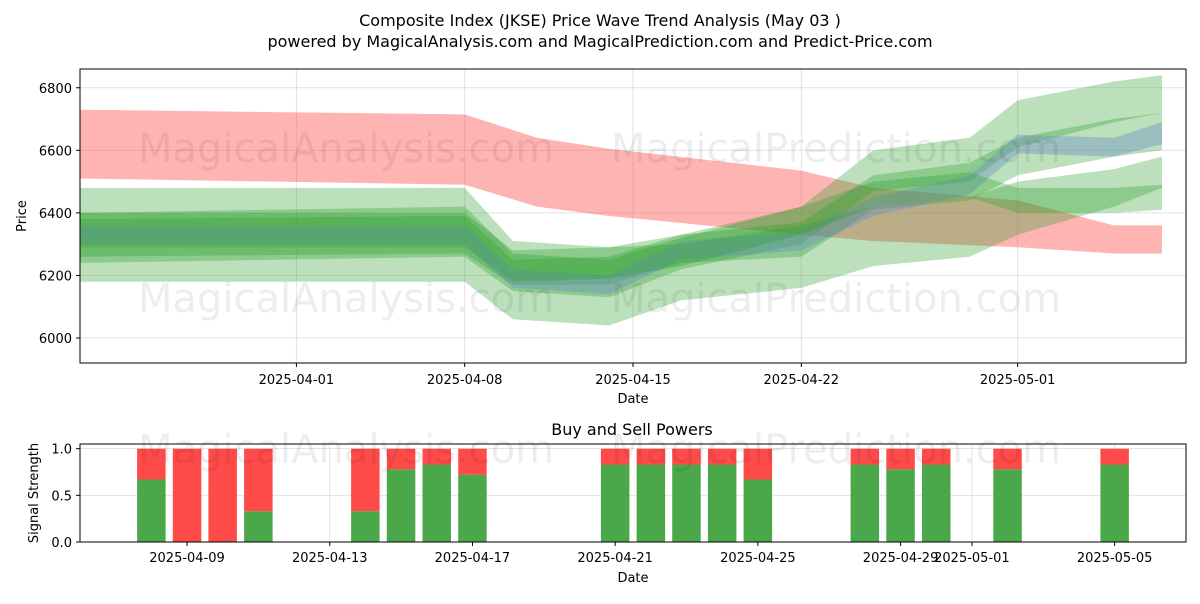  I want to click on price-y-tick-label: 6400, so click(55, 214).